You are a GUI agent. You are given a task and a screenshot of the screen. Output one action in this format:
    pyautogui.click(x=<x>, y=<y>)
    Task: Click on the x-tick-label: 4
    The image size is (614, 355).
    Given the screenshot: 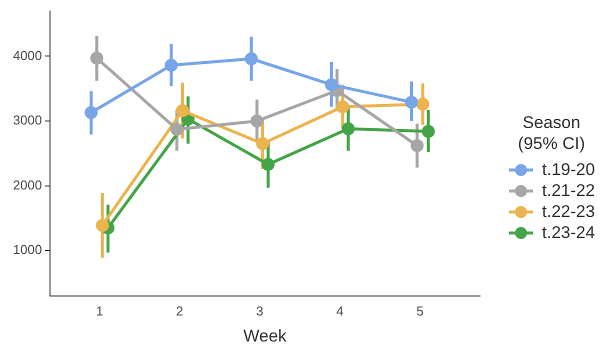 What is the action you would take?
    pyautogui.click(x=340, y=310)
    